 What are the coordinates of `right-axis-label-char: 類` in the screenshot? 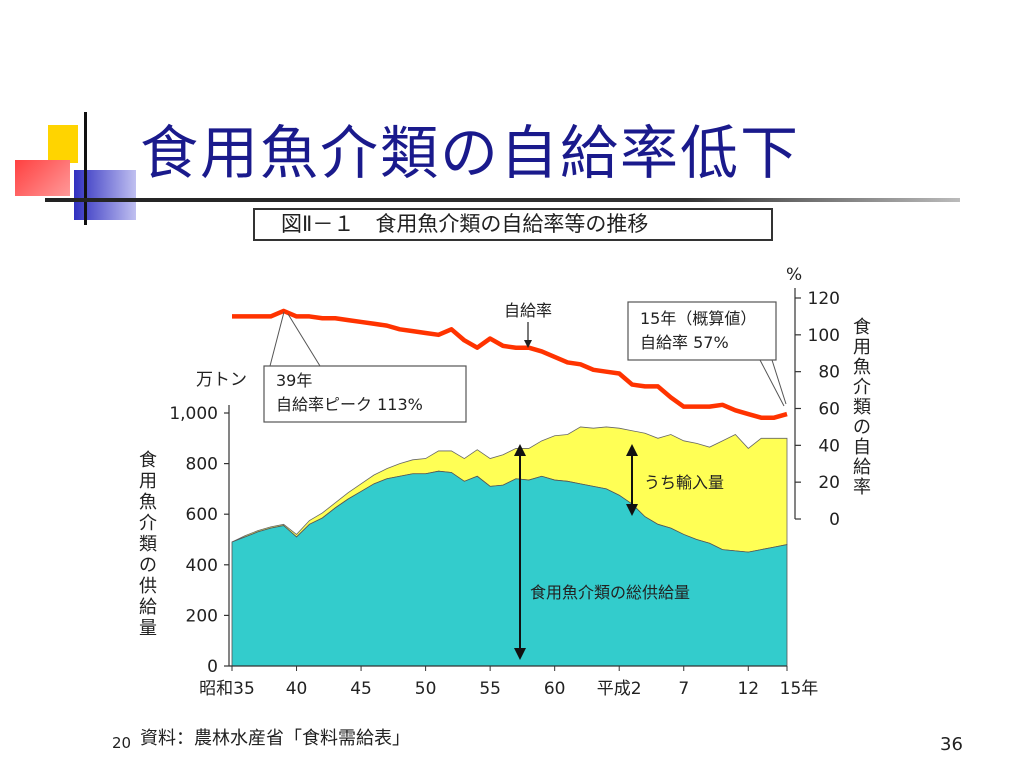 It's located at (862, 407).